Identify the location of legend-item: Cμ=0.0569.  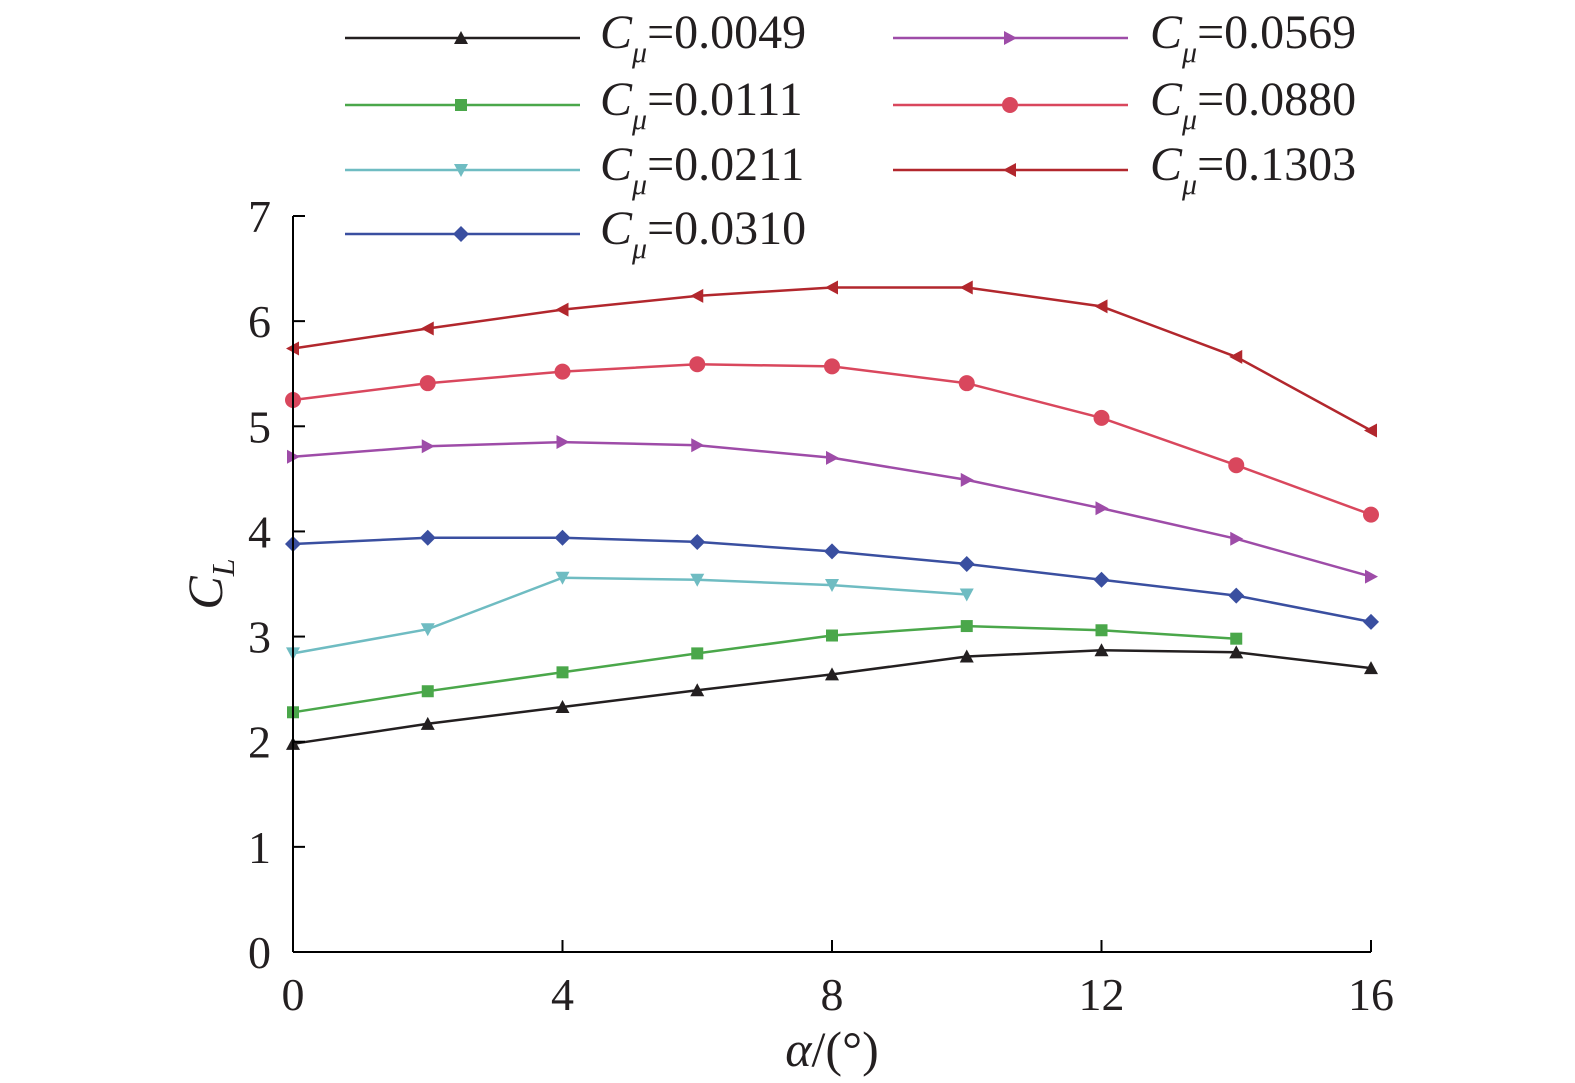
(1124, 37).